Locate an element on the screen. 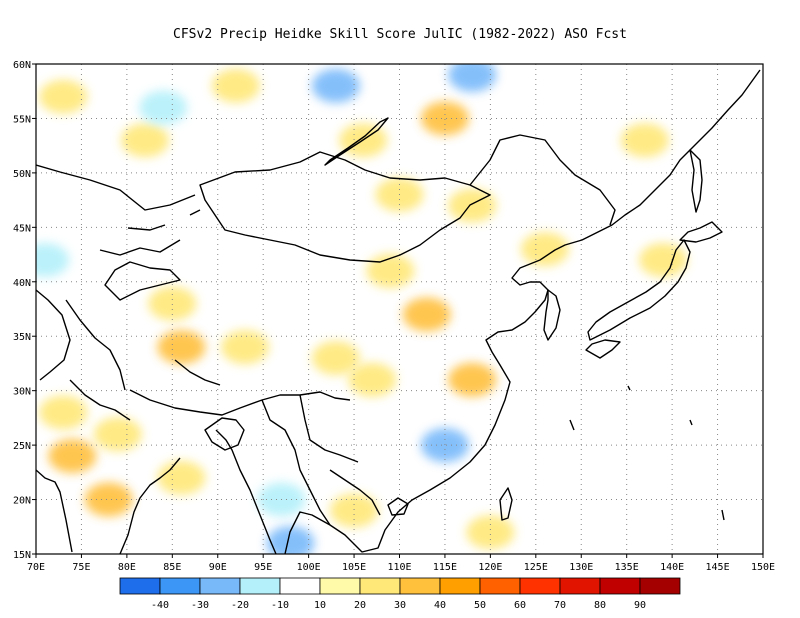 The image size is (800, 618). coastline-small-islands is located at coordinates (647, 453).